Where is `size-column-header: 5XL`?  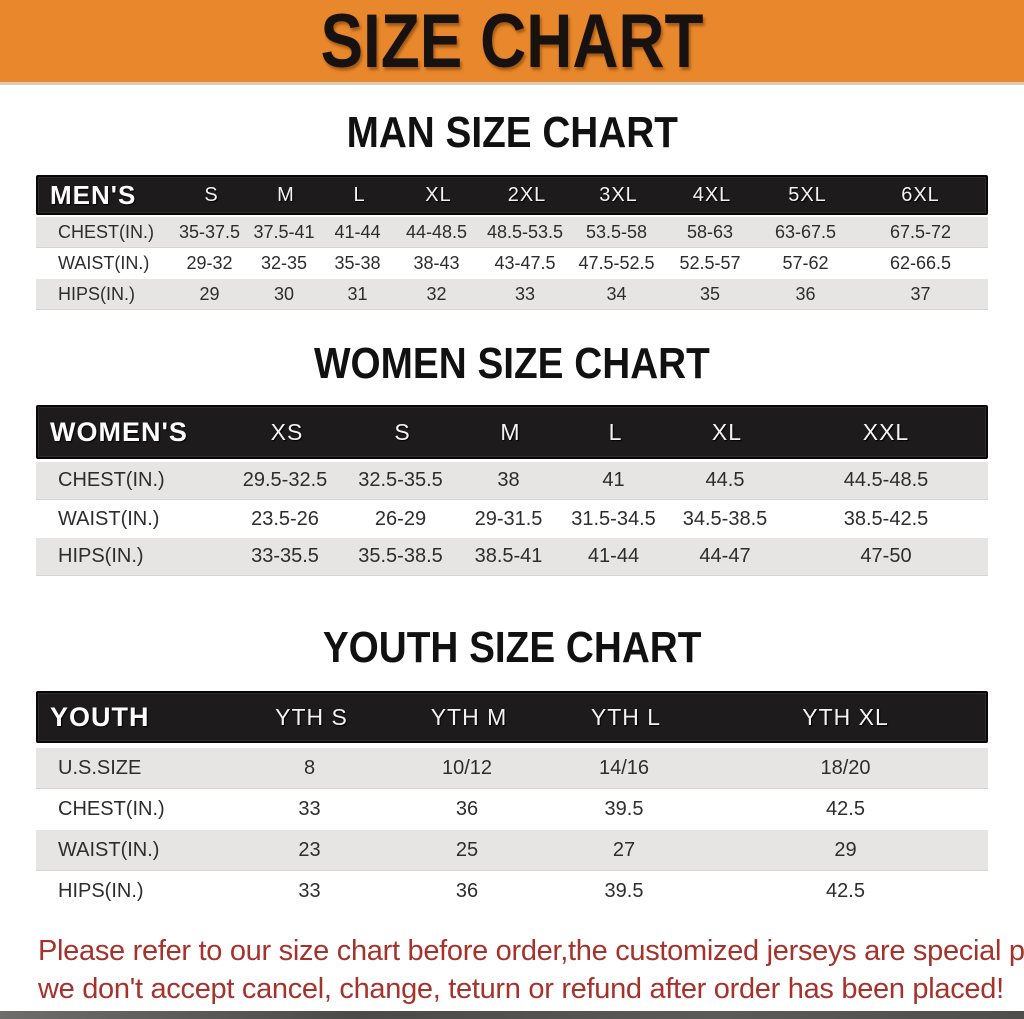 size-column-header: 5XL is located at coordinates (807, 194).